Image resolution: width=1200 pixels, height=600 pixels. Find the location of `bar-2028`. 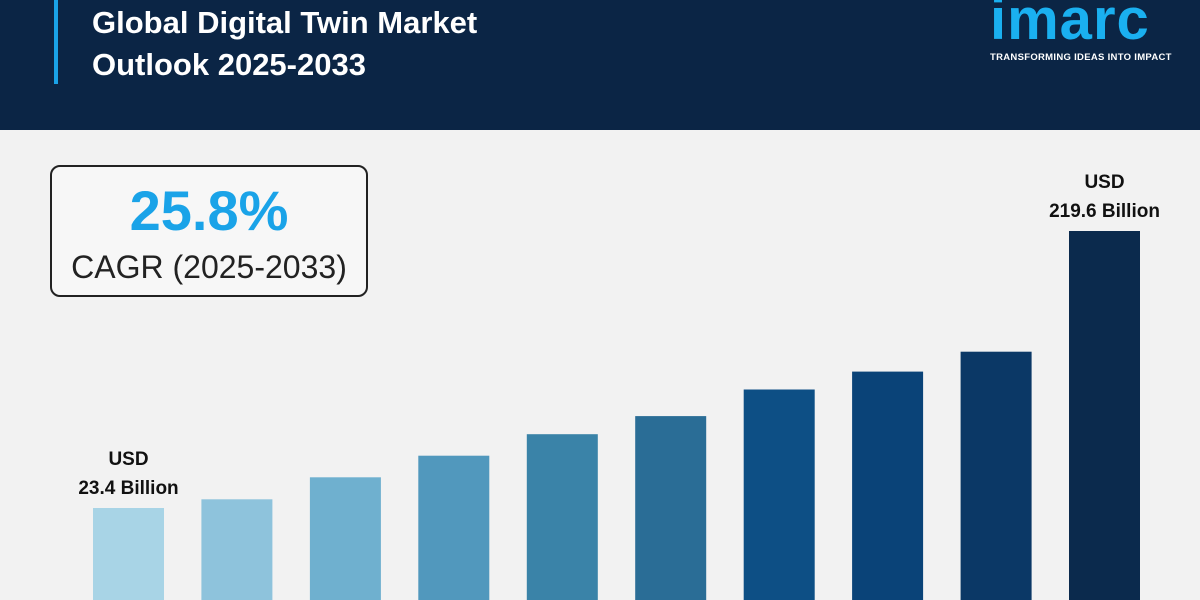

bar-2028 is located at coordinates (562, 517).